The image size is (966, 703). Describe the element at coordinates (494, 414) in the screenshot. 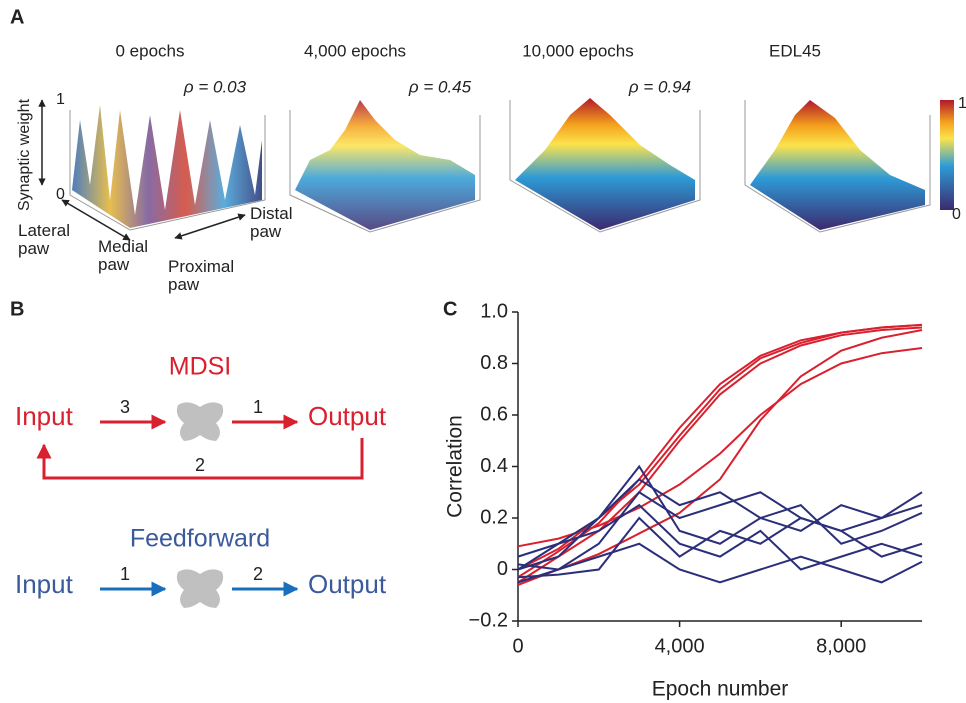

I see `y-tick-label: 0.6` at that location.